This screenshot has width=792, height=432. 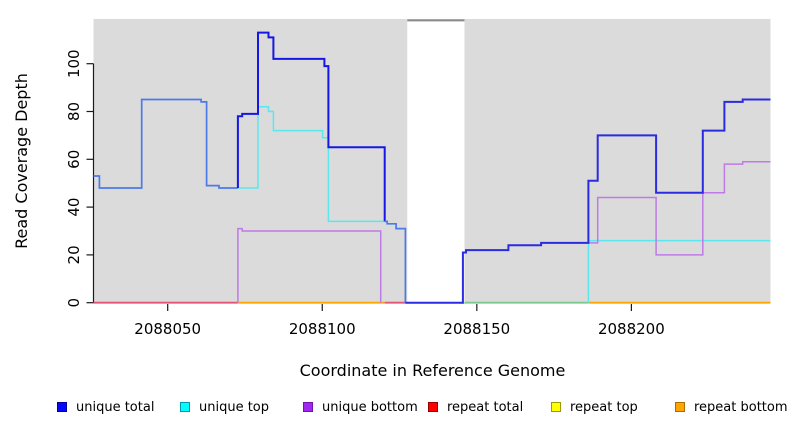 I want to click on y-tick-label: 100, so click(x=74, y=63).